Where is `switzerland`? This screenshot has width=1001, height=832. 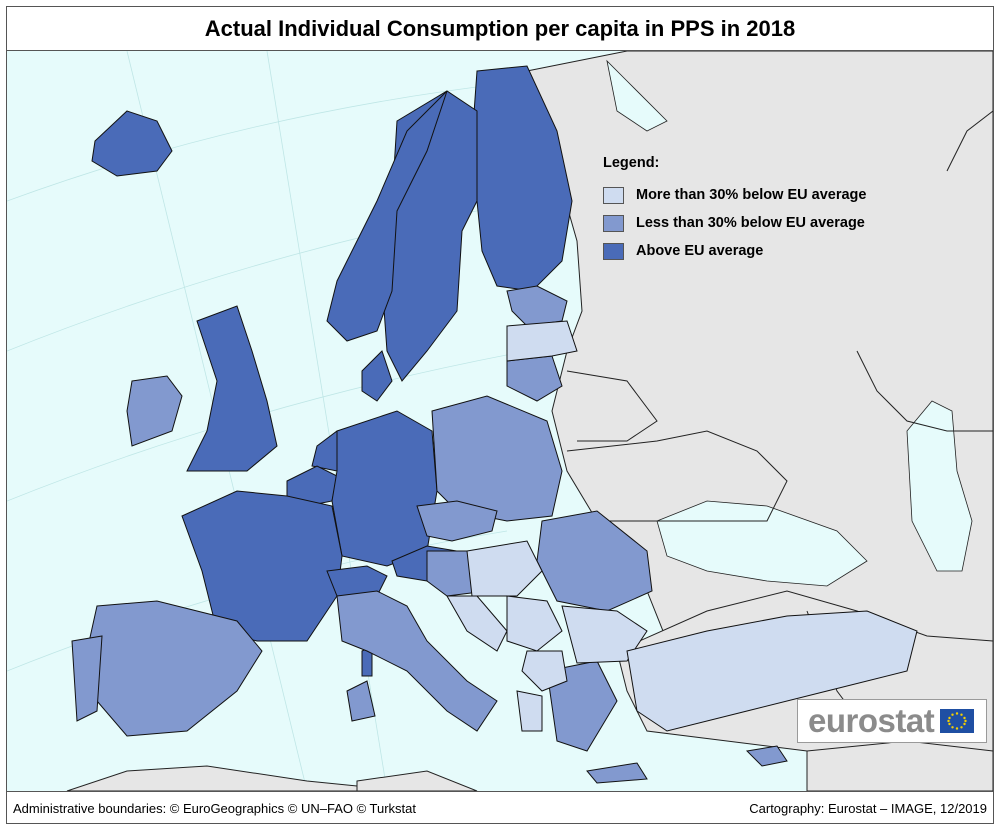
switzerland is located at coordinates (357, 581).